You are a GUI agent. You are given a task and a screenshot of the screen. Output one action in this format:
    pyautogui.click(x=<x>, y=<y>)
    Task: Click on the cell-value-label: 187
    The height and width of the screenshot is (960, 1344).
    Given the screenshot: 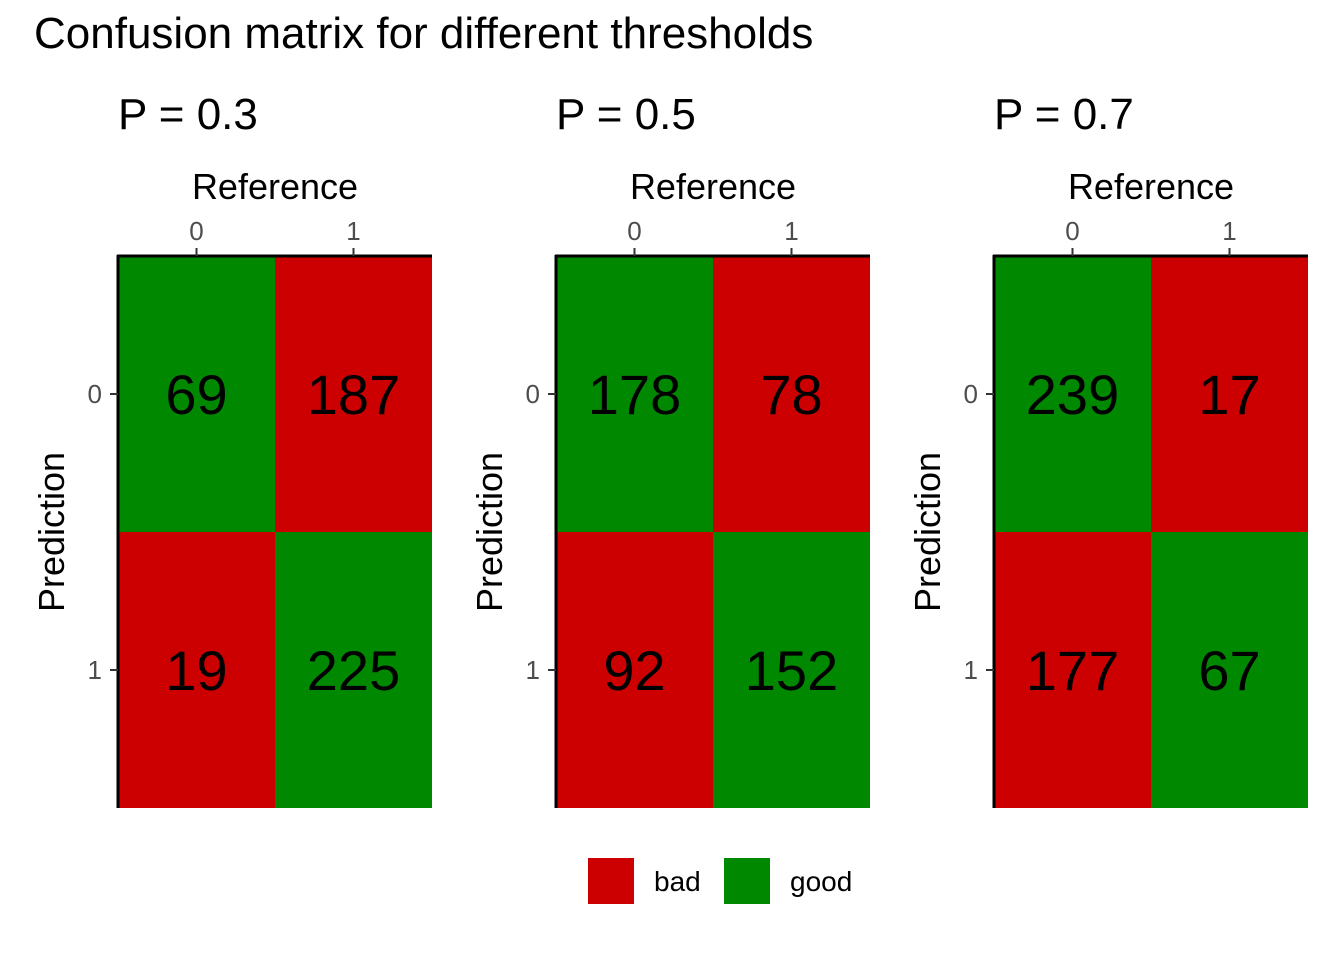 What is the action you would take?
    pyautogui.click(x=353, y=394)
    